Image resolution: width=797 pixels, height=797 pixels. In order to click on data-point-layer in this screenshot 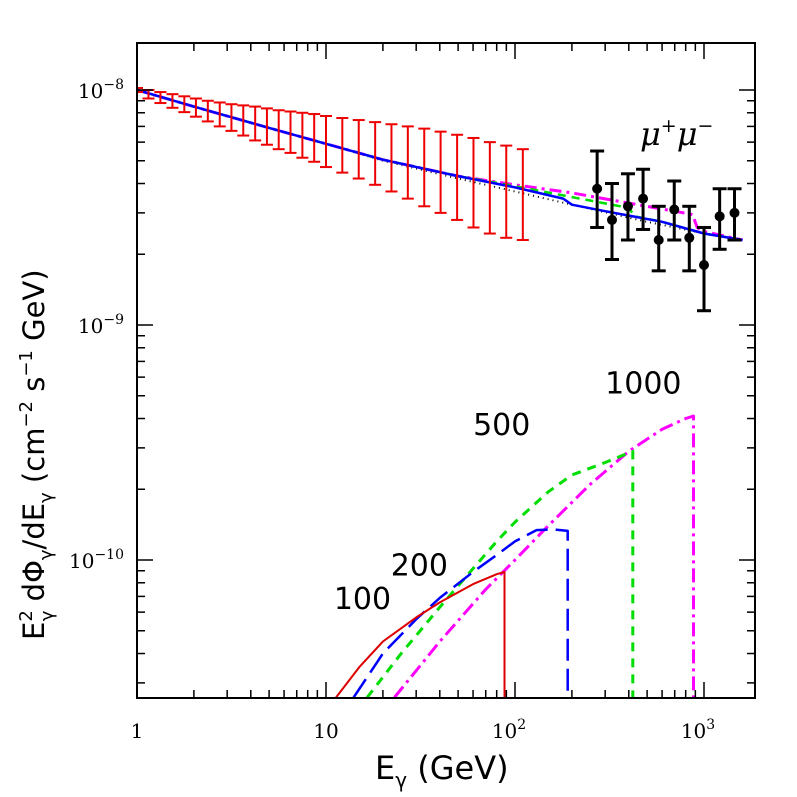, I will do `click(666, 231)`.